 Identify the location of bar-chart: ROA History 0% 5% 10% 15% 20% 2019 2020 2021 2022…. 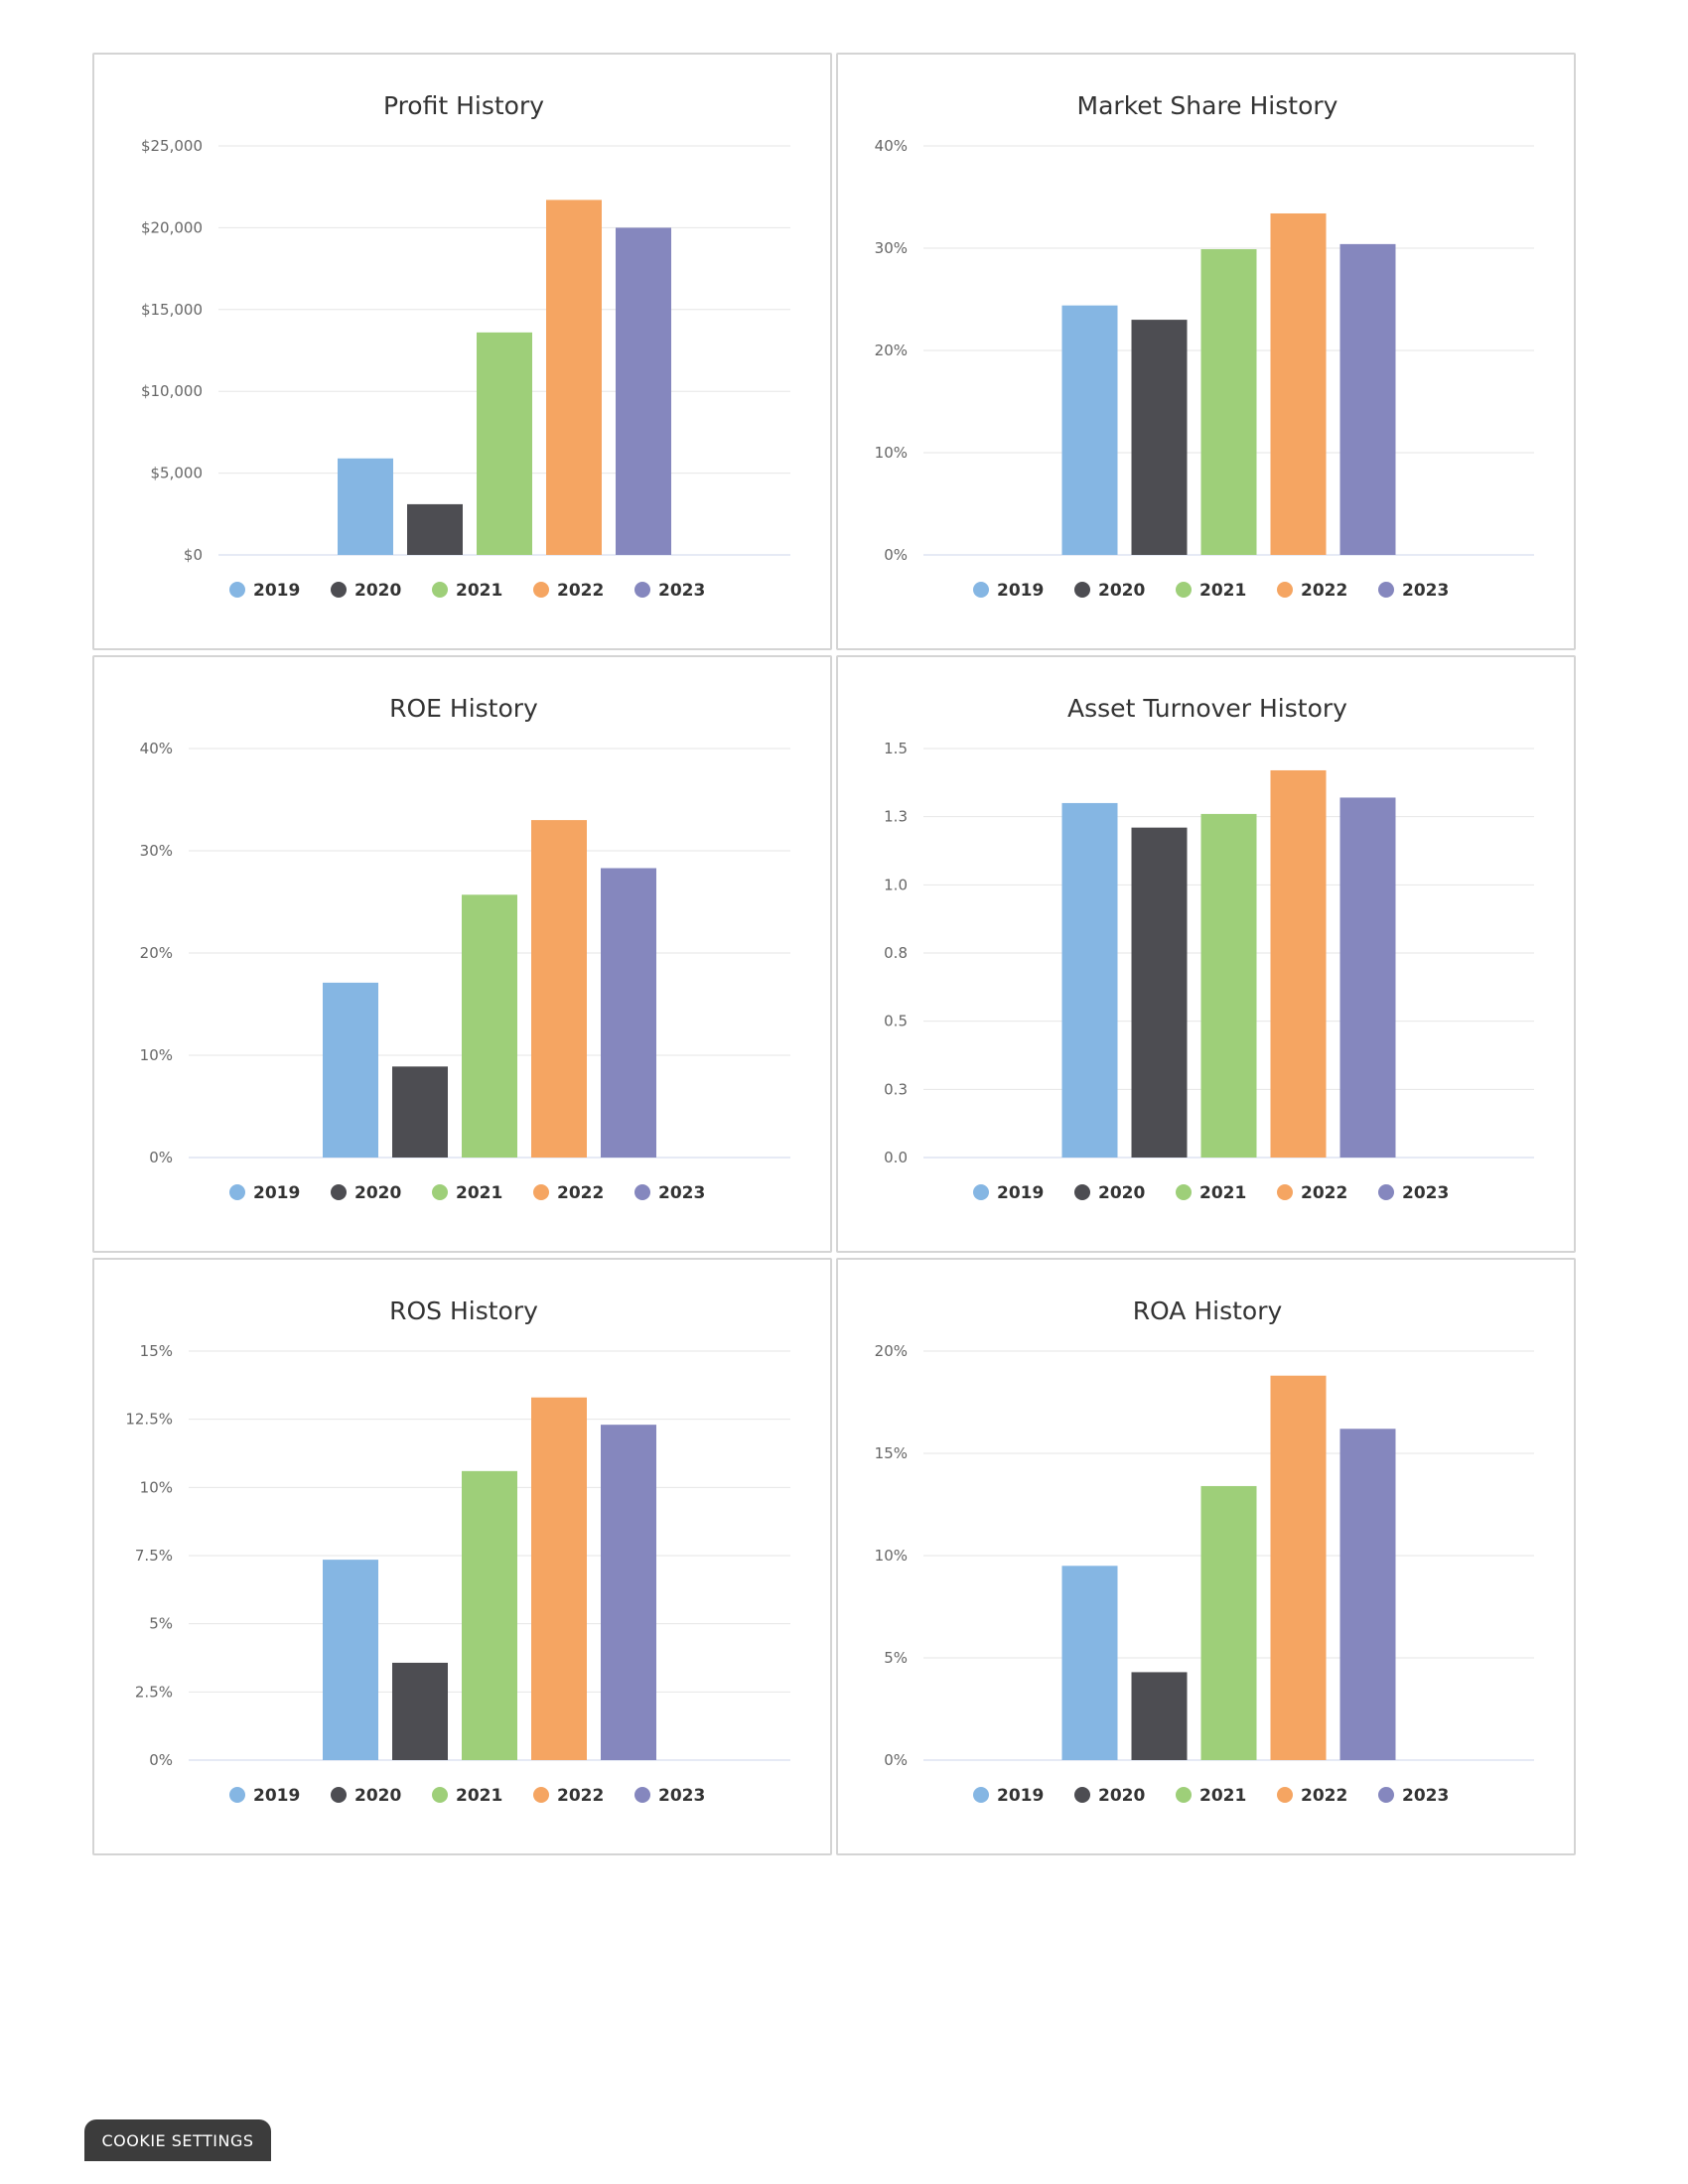
(1204, 1551).